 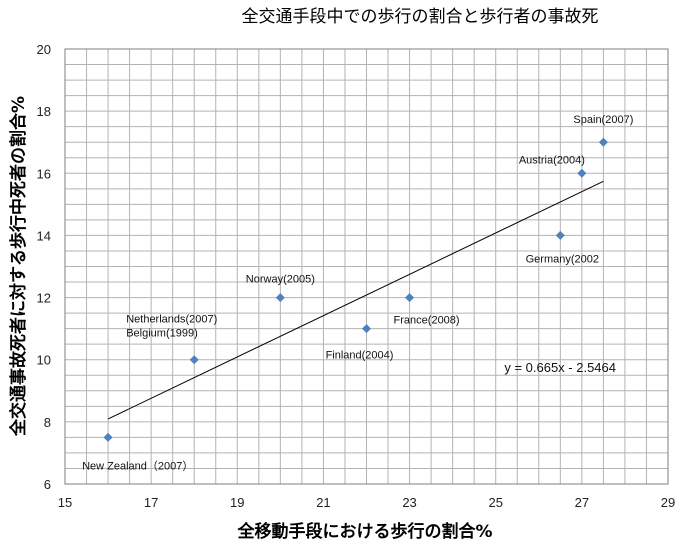 I want to click on x-tick-label: 27, so click(x=582, y=502).